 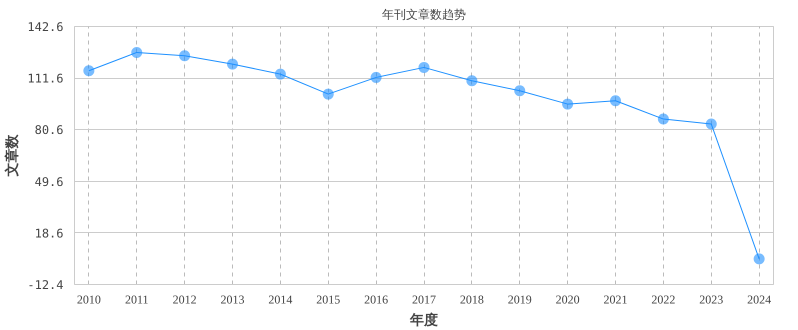 I want to click on x-tick-label: 2024, so click(x=759, y=299).